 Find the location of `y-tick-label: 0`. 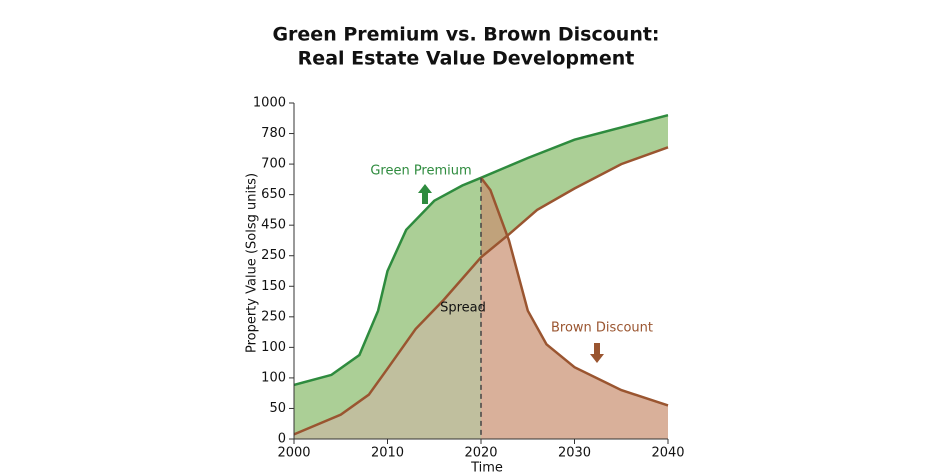

y-tick-label: 0 is located at coordinates (282, 439).